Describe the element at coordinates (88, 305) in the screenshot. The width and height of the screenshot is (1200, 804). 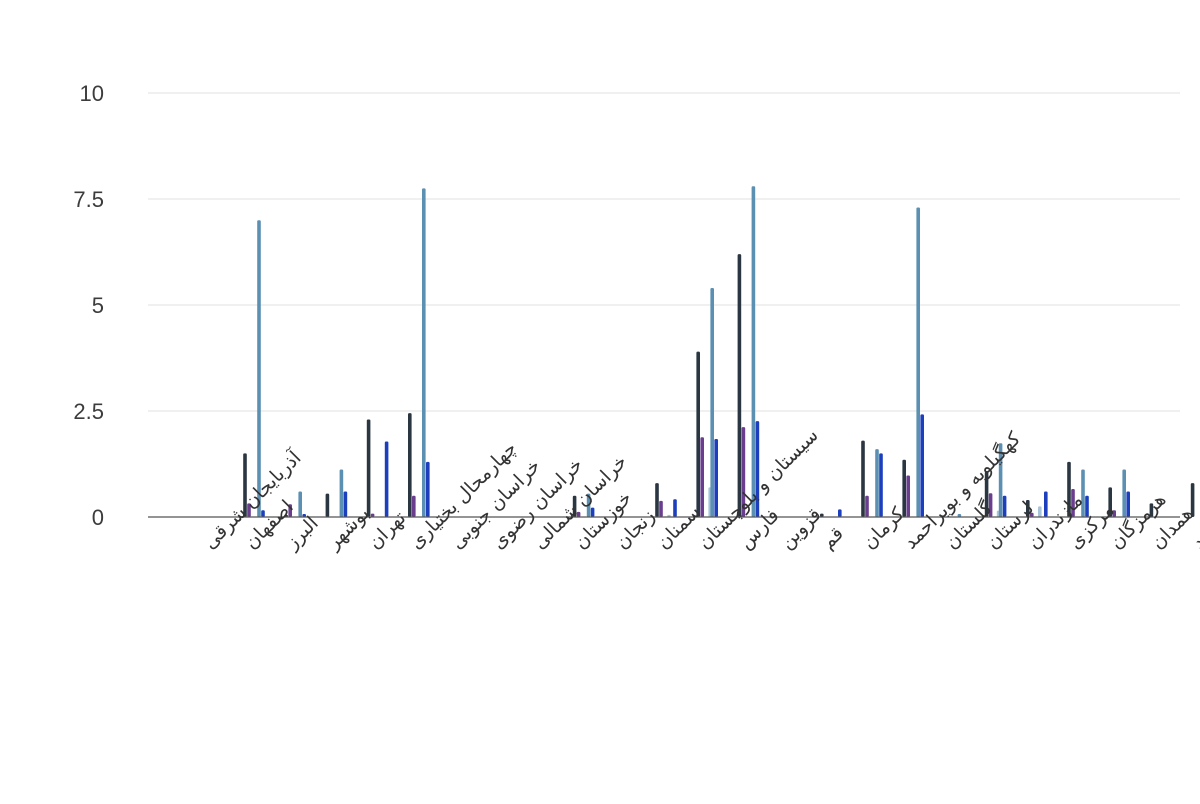
I see `y-axis-ticks: 0 2.5 5 7.5 10` at that location.